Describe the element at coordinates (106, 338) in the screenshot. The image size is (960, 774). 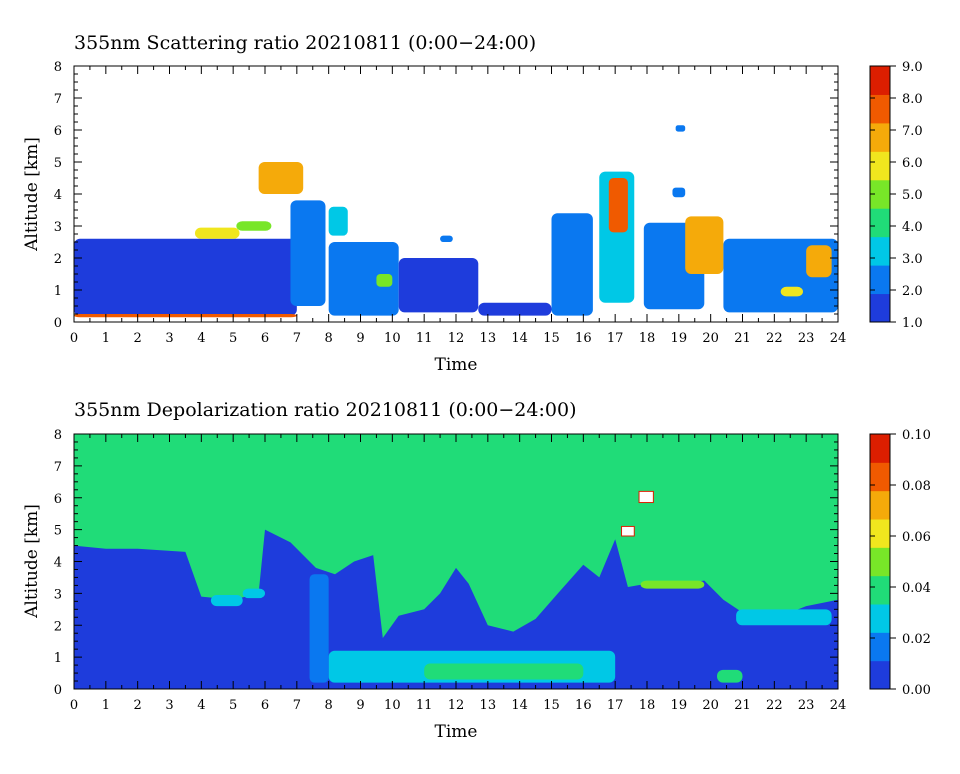
I see `x-tick-label: 1` at that location.